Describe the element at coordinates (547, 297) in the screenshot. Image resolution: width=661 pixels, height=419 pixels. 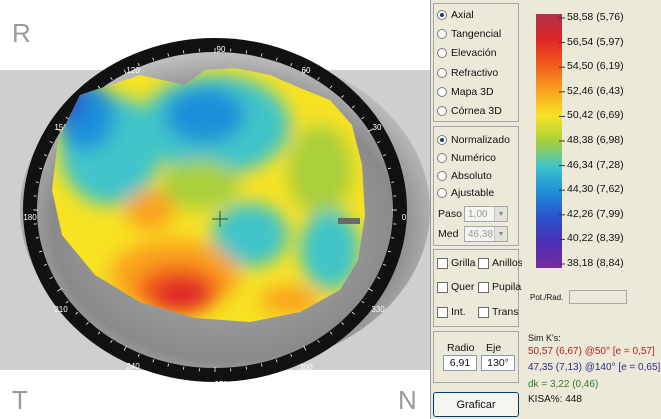
I see `pot-rad-label: Pot./Rad.` at that location.